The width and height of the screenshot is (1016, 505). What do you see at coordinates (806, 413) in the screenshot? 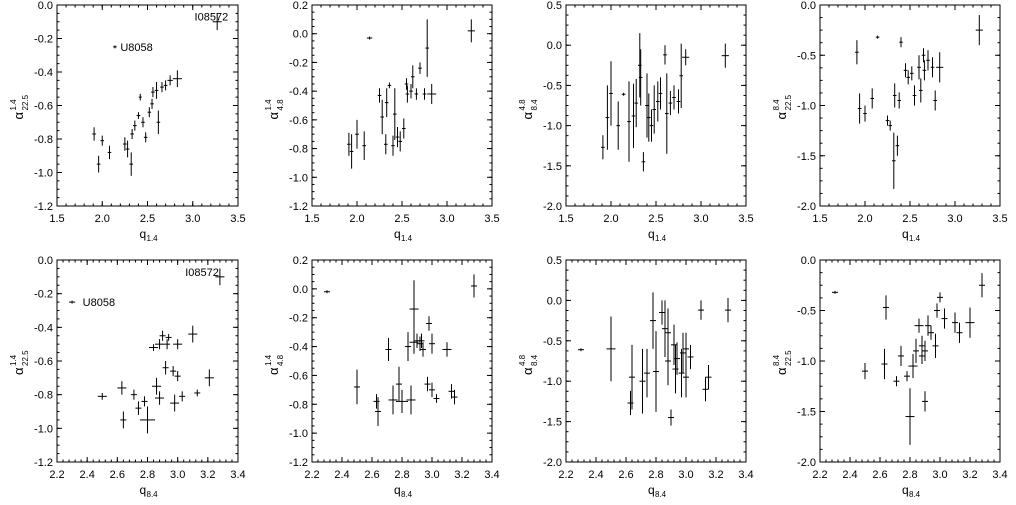
I see `y-tick-label: -1.5` at bounding box center [806, 413].